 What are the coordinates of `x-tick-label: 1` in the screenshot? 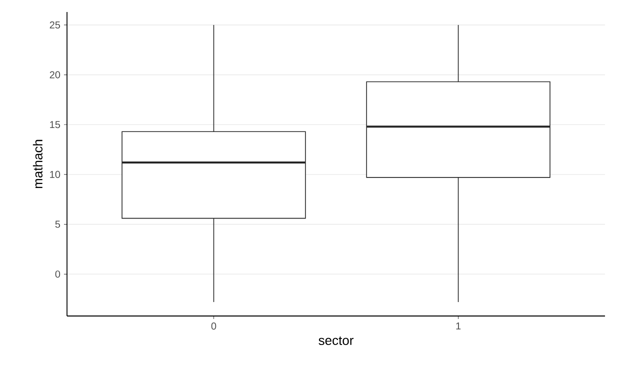 It's located at (458, 326).